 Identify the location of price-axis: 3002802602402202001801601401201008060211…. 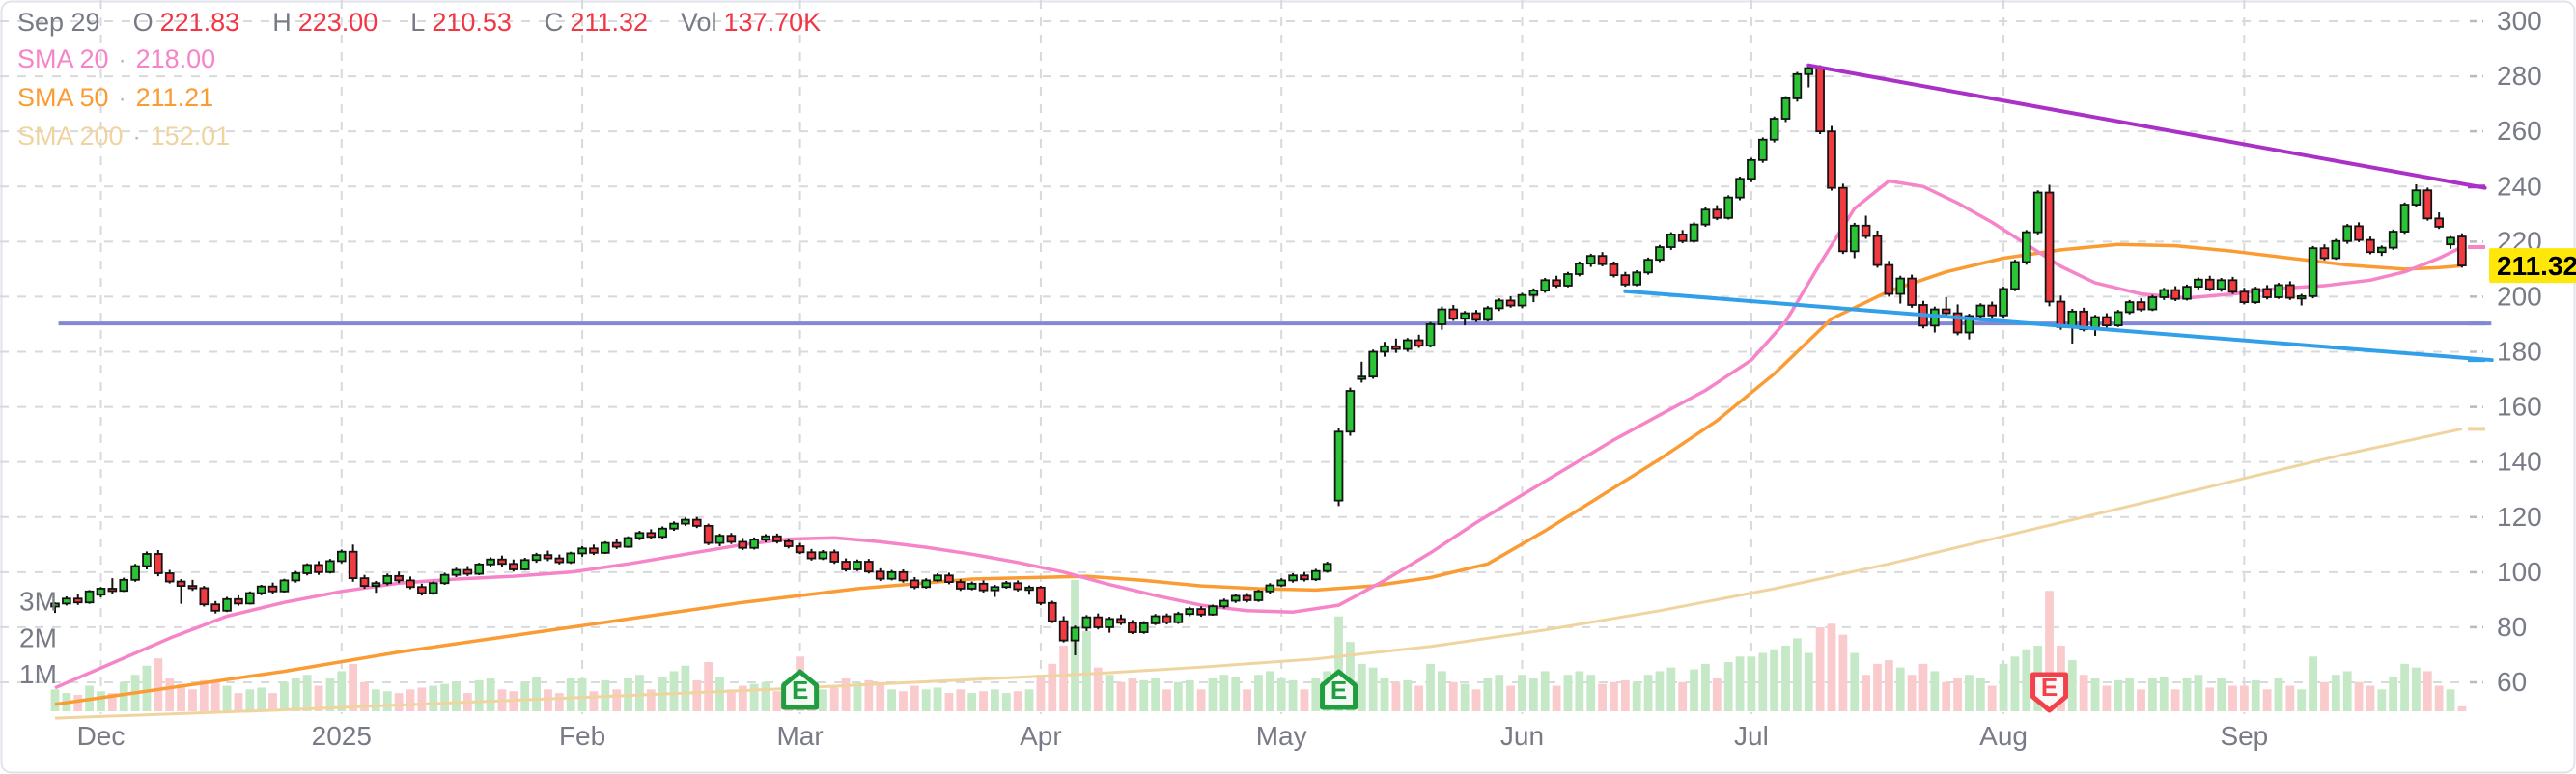
(2522, 351).